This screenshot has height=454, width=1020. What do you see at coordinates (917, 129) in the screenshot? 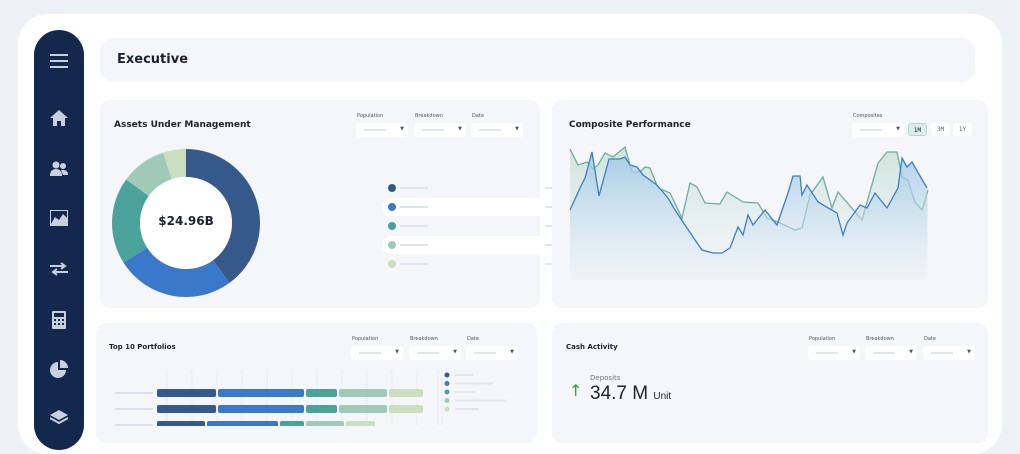
I see `range-1m-button: 1M` at bounding box center [917, 129].